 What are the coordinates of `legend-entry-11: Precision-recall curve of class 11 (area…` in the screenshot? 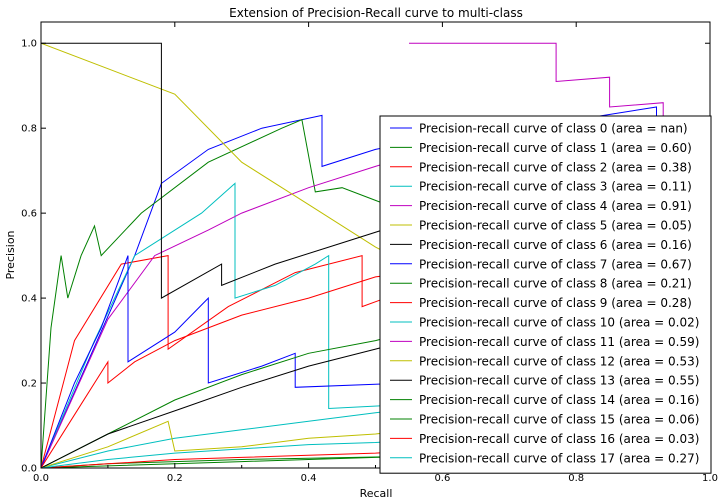 It's located at (559, 342).